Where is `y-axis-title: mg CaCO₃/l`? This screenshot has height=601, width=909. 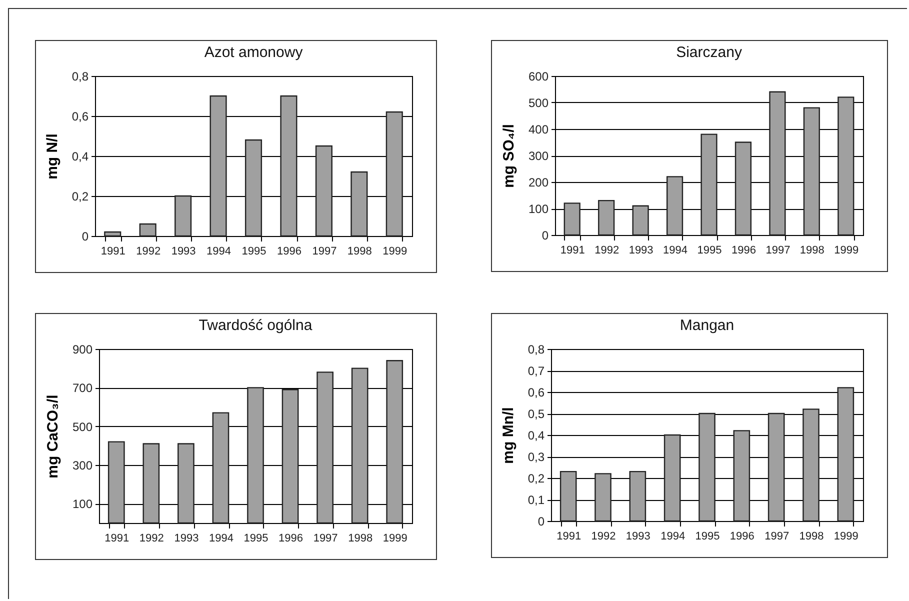 y-axis-title: mg CaCO₃/l is located at coordinates (53, 436).